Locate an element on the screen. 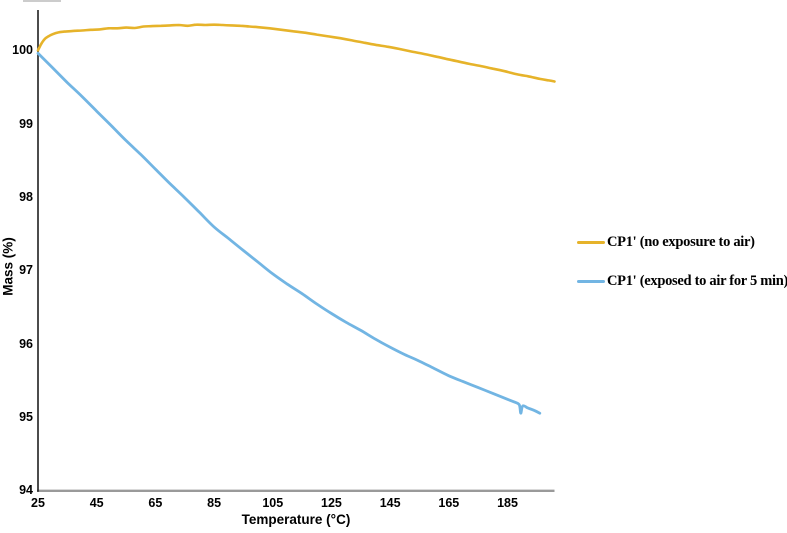  legend-item-no-exposure: CP1' (no exposure to air) is located at coordinates (682, 242).